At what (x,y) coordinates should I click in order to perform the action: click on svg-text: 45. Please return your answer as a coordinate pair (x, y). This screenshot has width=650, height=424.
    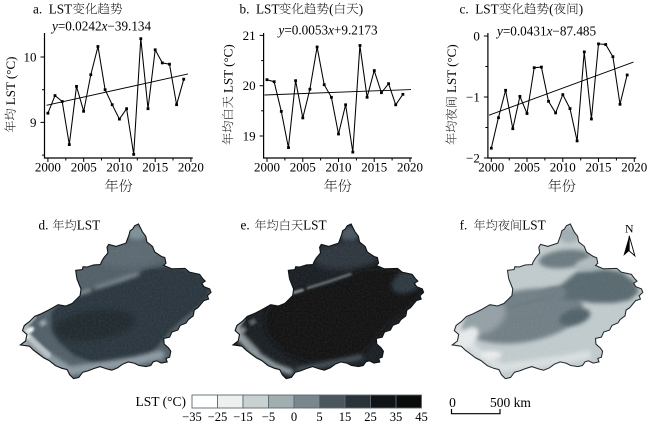
    Looking at the image, I should click on (421, 417).